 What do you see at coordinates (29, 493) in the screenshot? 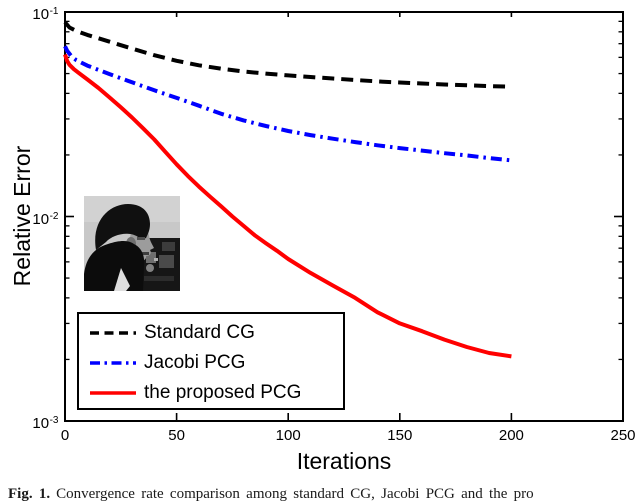
I see `caption-figure-number: Fig. 1.` at bounding box center [29, 493].